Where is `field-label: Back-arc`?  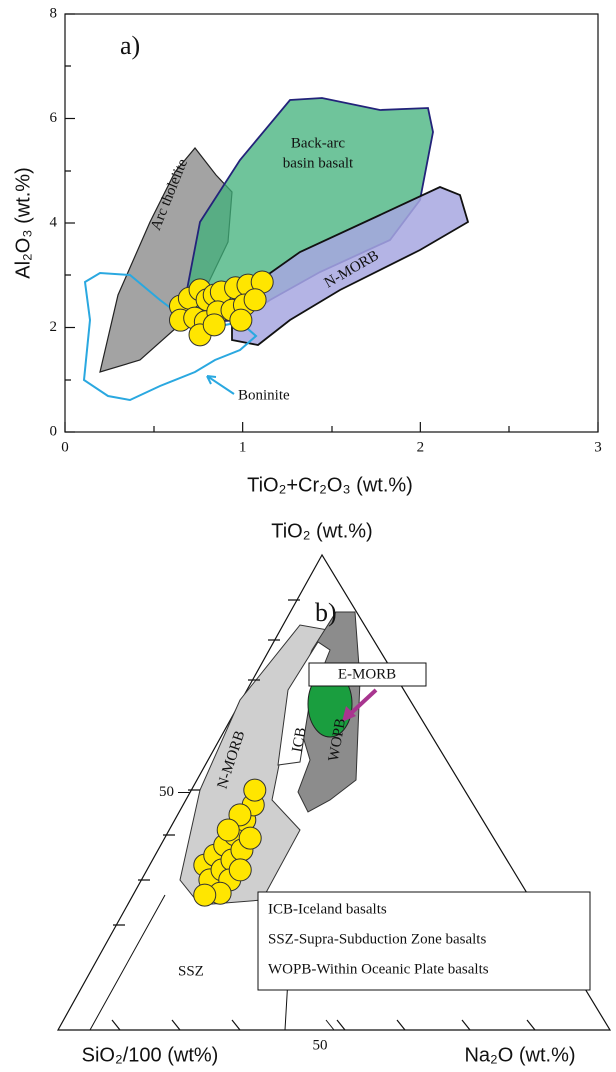
field-label: Back-arc is located at coordinates (318, 143).